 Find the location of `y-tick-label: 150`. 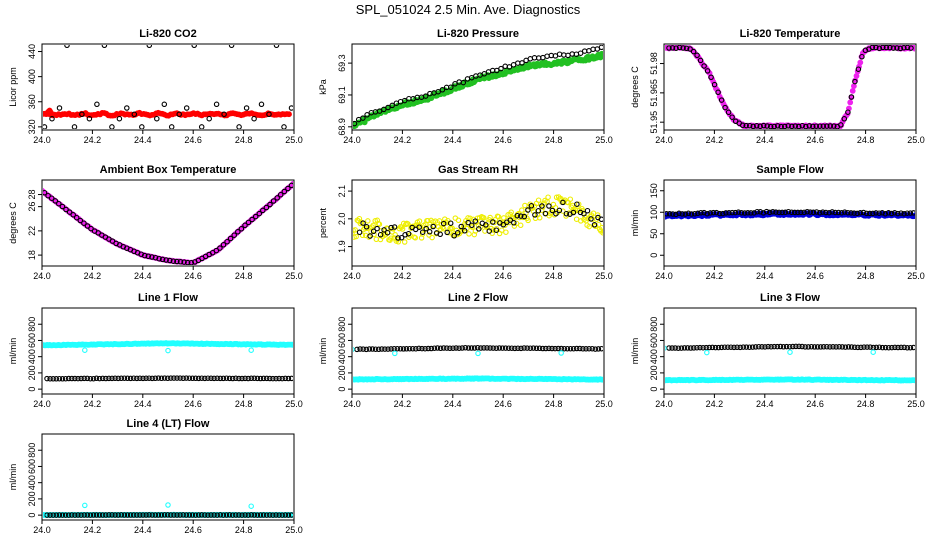

y-tick-label: 150 is located at coordinates (654, 190).